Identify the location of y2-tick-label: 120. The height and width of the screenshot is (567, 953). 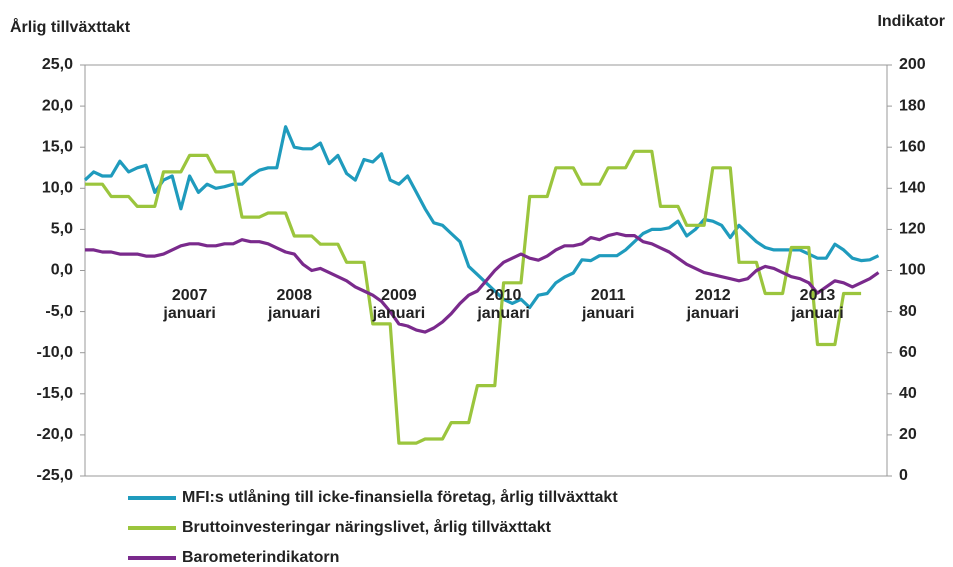
(912, 229).